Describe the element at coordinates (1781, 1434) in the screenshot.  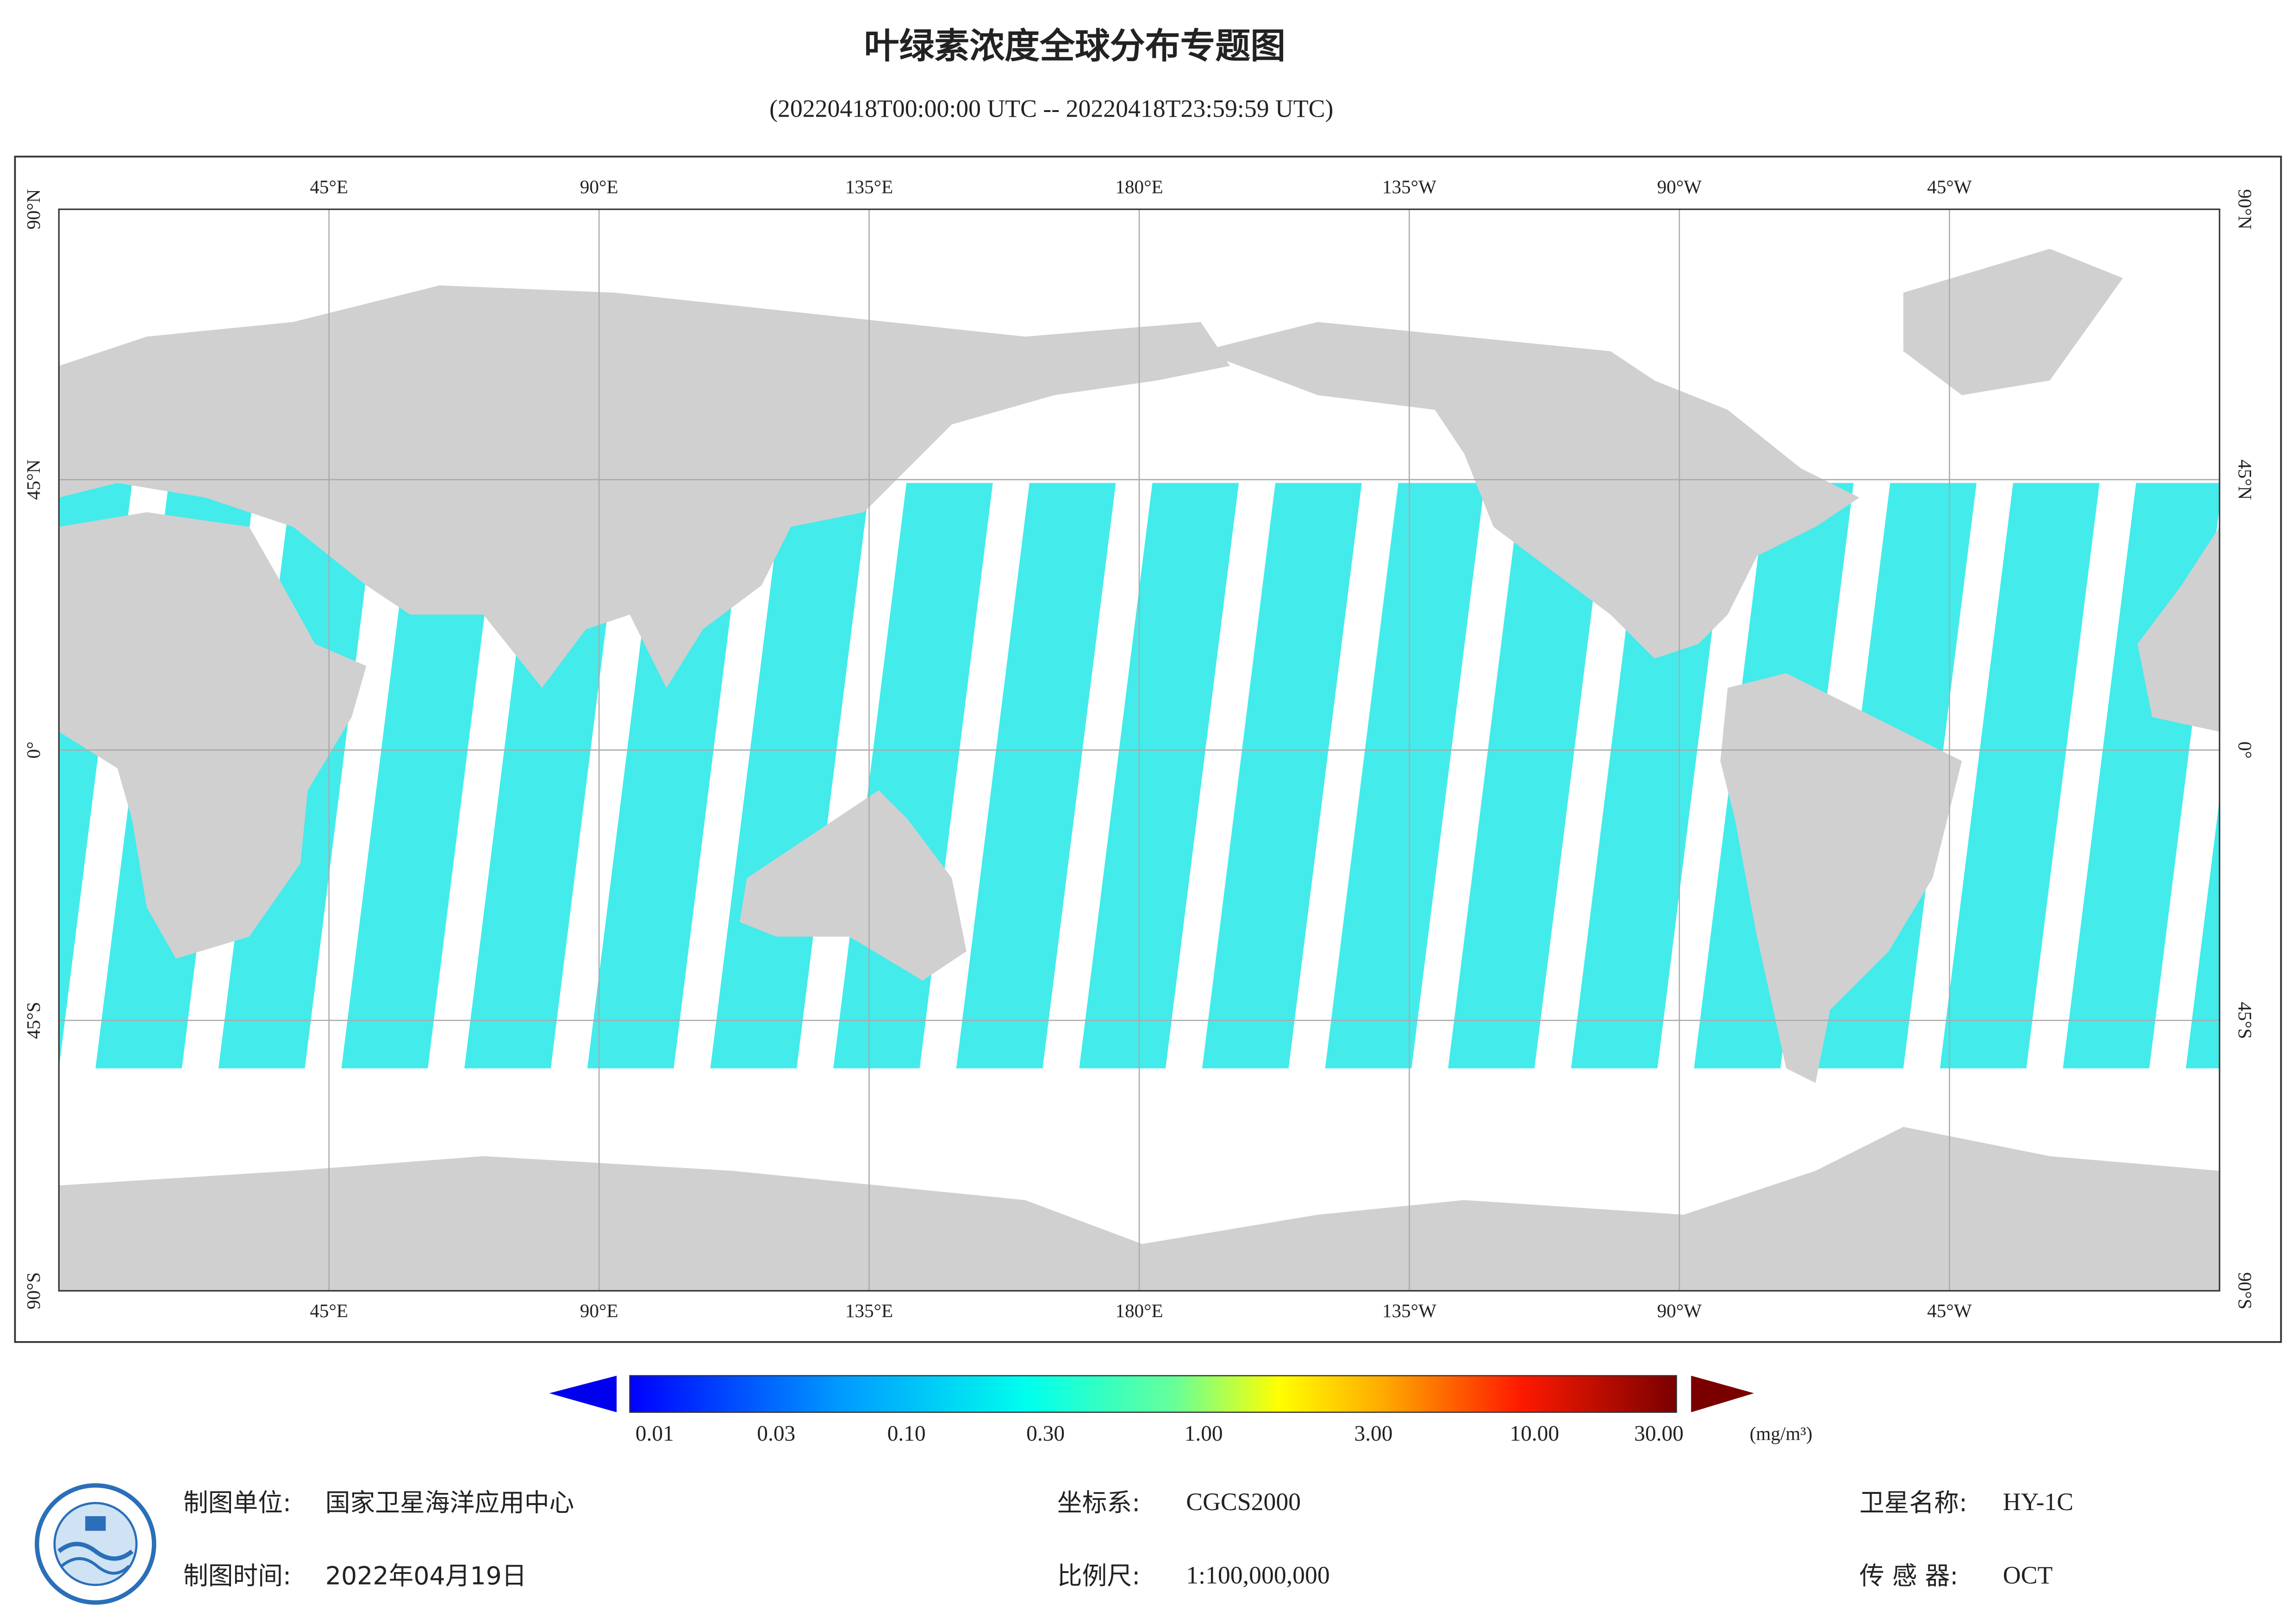
I see `colorbar-unit: (mg/m³)` at that location.